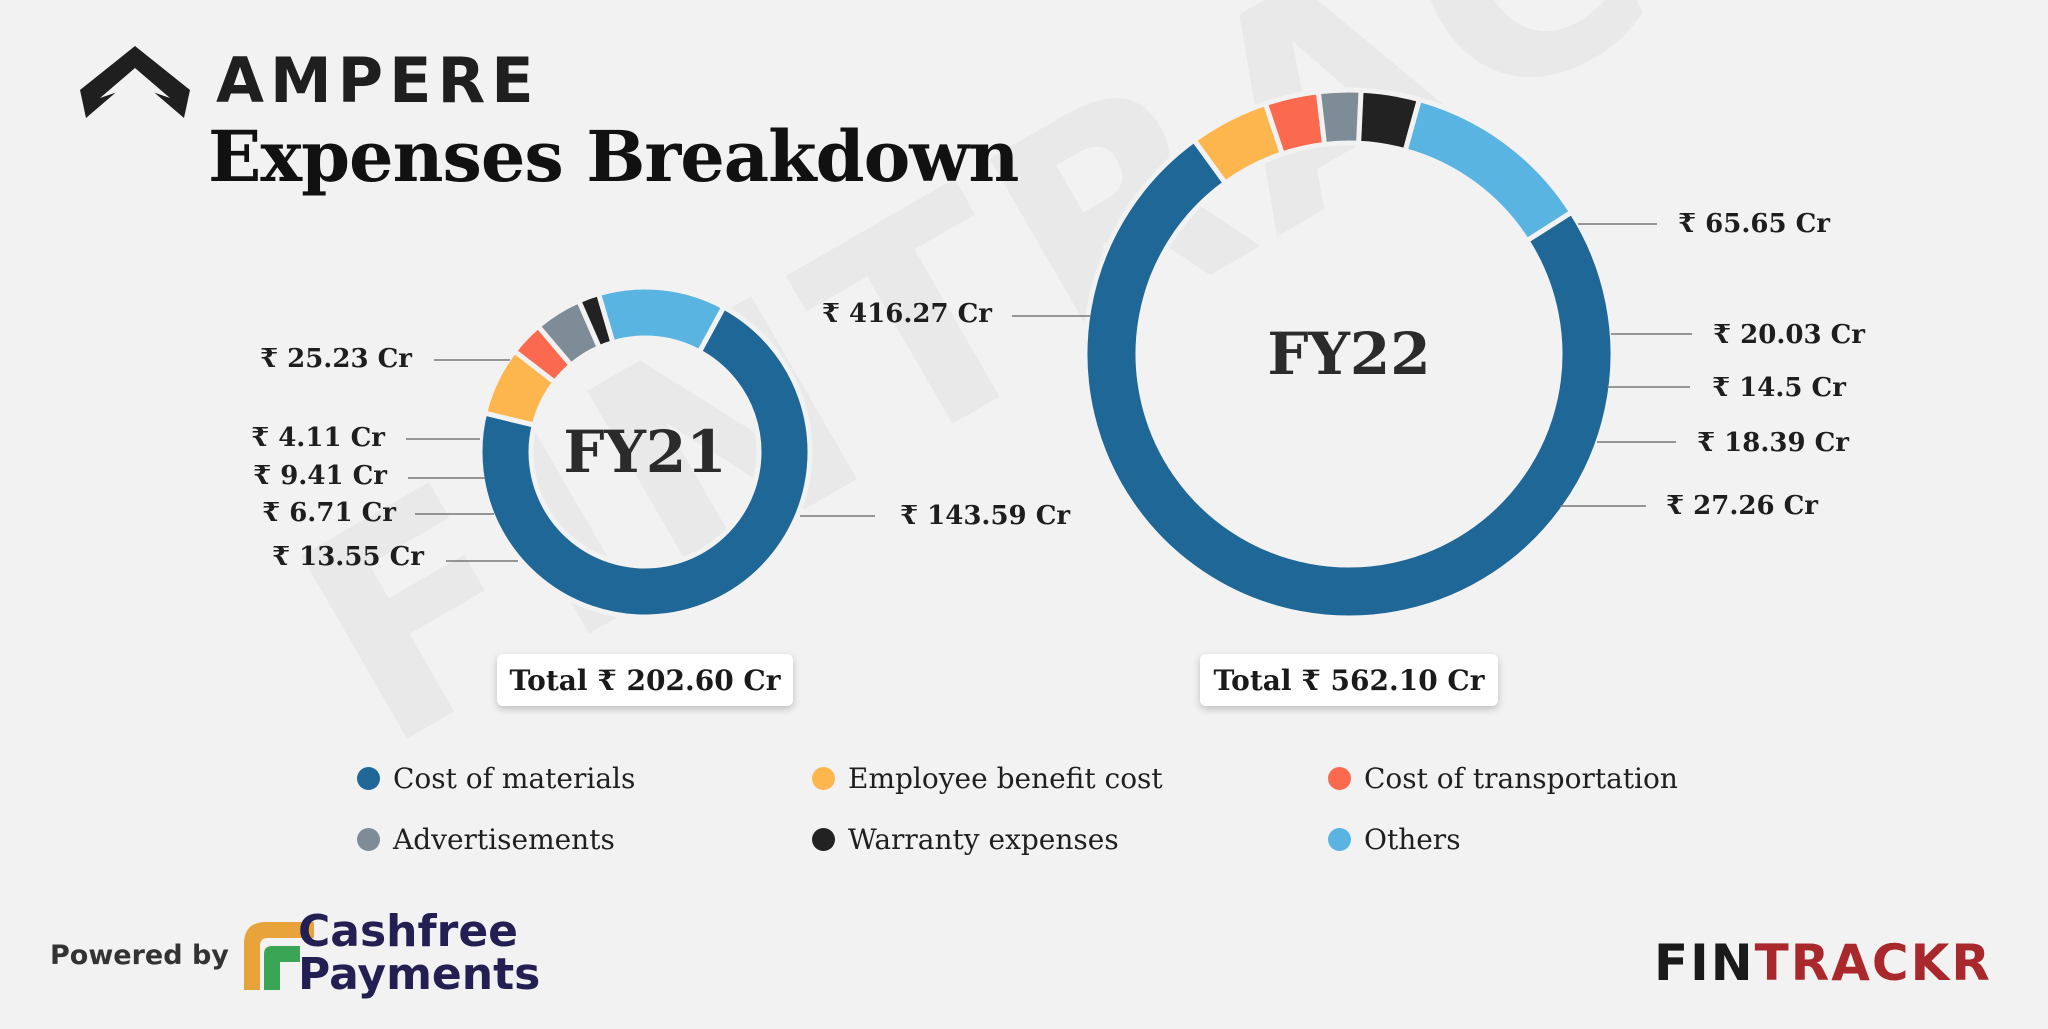 The image size is (2048, 1029). What do you see at coordinates (318, 438) in the screenshot?
I see `value-label-fy21-warranty-expenses: ₹ 4.11 Cr` at bounding box center [318, 438].